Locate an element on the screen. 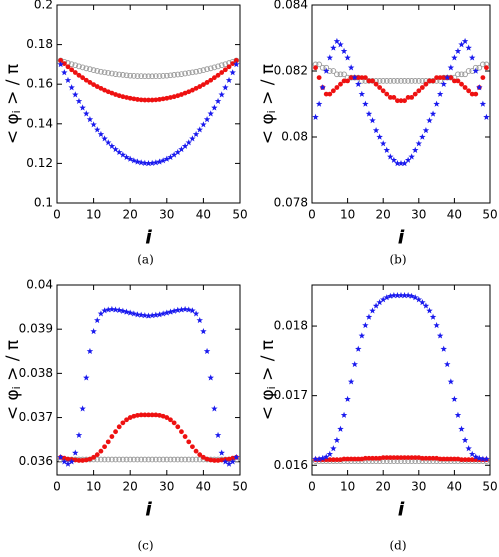 The image size is (499, 557). y-label-part: > / π is located at coordinates (268, 363).